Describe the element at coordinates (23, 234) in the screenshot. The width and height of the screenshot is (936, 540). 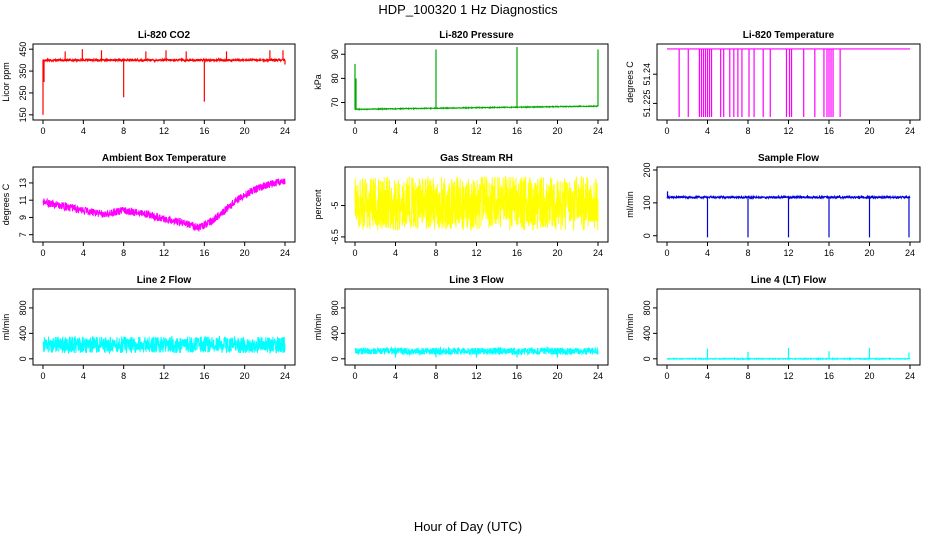
I see `y-tick-label: 7` at that location.